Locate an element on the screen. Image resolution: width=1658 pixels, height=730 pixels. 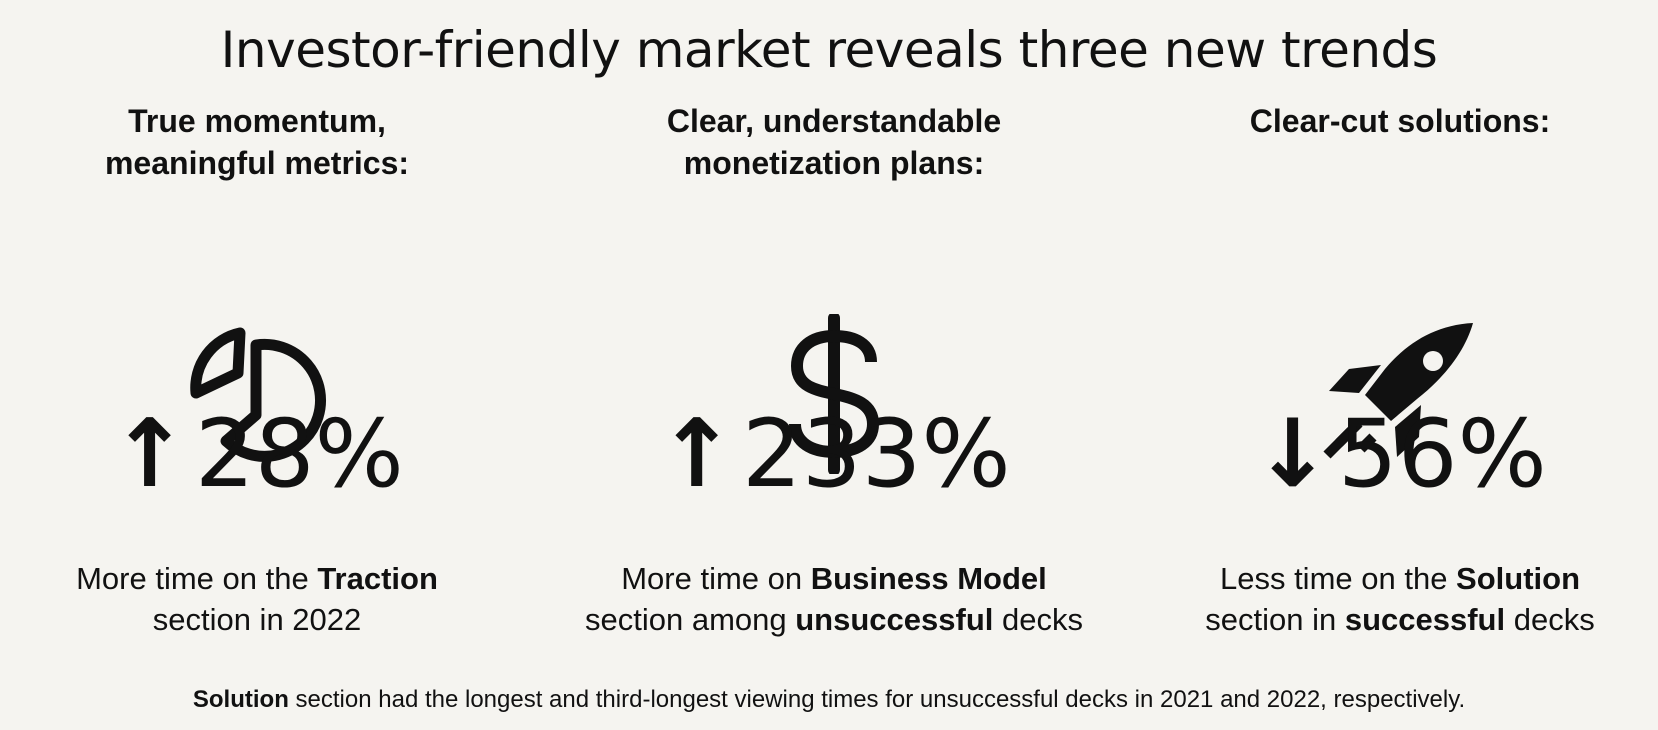
desc-bold: Solution is located at coordinates (1518, 578).